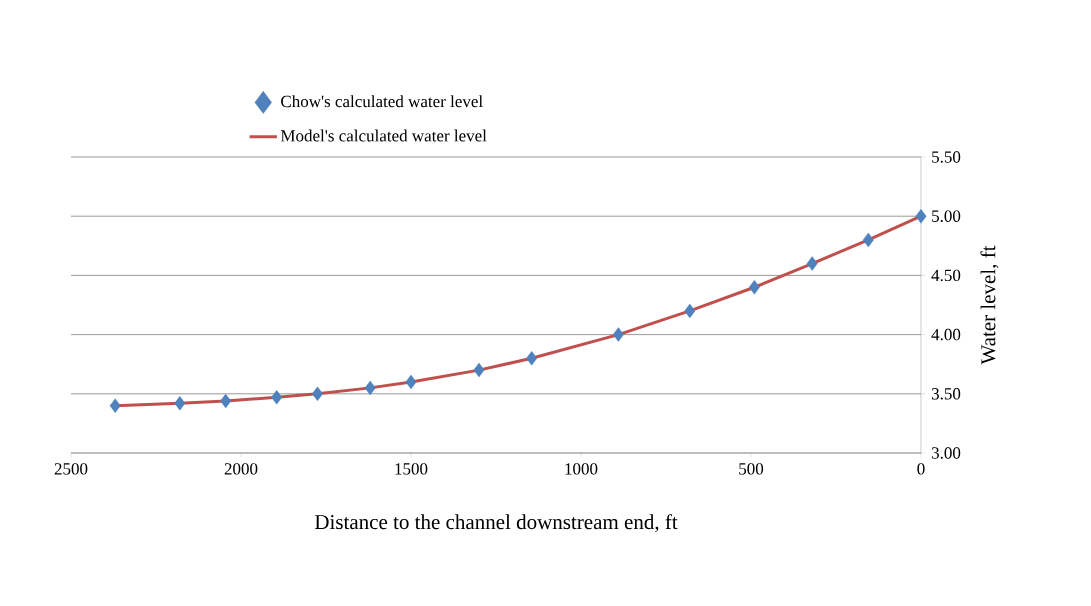 This screenshot has width=1091, height=606. Describe the element at coordinates (71, 469) in the screenshot. I see `x-tick-label: 2500` at that location.